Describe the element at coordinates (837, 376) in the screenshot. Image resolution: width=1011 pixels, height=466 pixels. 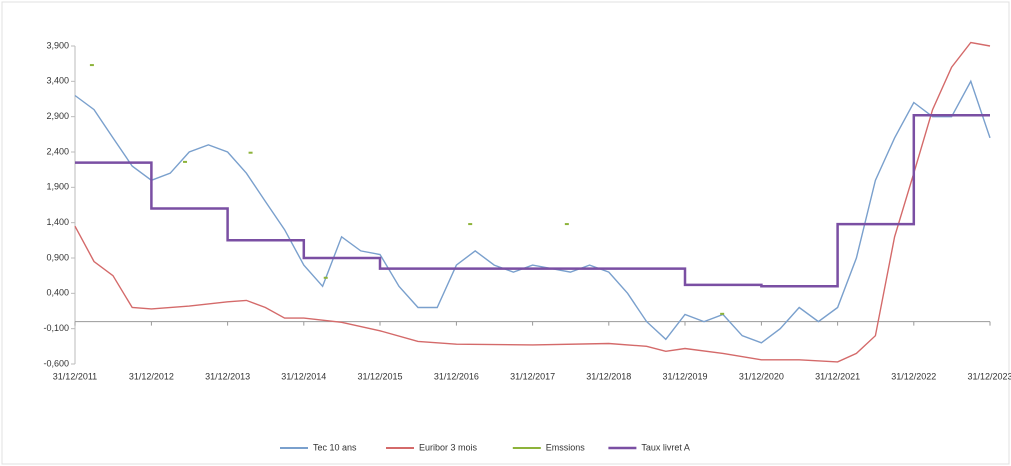
I see `x-tick-label: 31/12/2021` at that location.